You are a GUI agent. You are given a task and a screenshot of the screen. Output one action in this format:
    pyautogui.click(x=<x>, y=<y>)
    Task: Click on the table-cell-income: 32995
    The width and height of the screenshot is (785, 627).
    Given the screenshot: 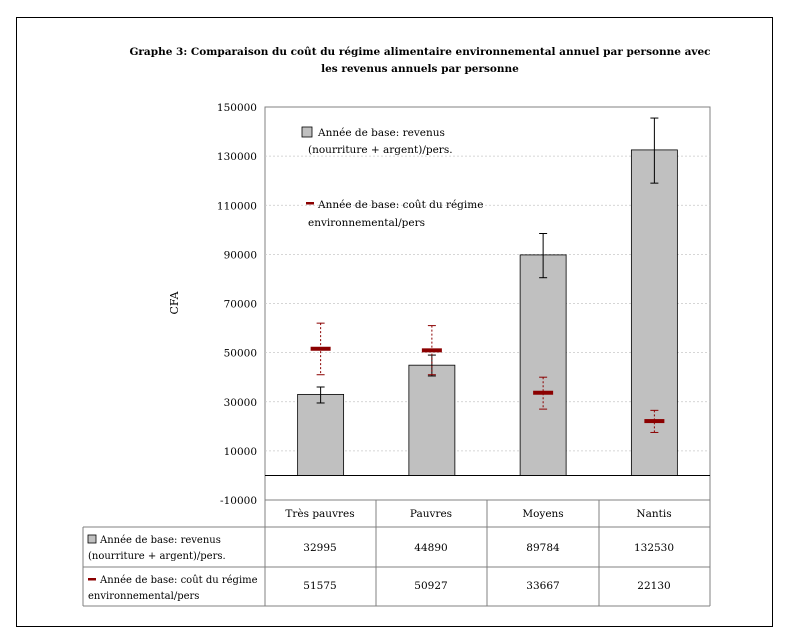 What is the action you would take?
    pyautogui.click(x=319, y=548)
    